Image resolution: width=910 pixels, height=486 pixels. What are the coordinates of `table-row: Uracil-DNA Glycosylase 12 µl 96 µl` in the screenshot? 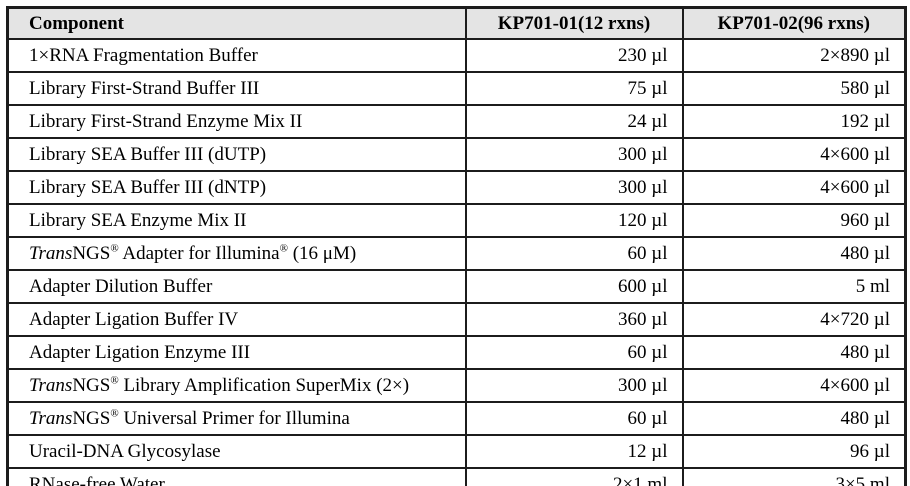 It's located at (456, 451).